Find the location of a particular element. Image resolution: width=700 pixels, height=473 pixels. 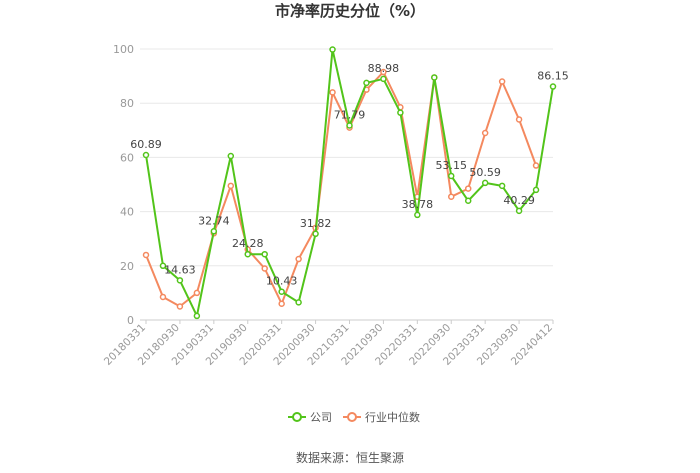

legend: 公司 行业中位数 is located at coordinates (354, 417).